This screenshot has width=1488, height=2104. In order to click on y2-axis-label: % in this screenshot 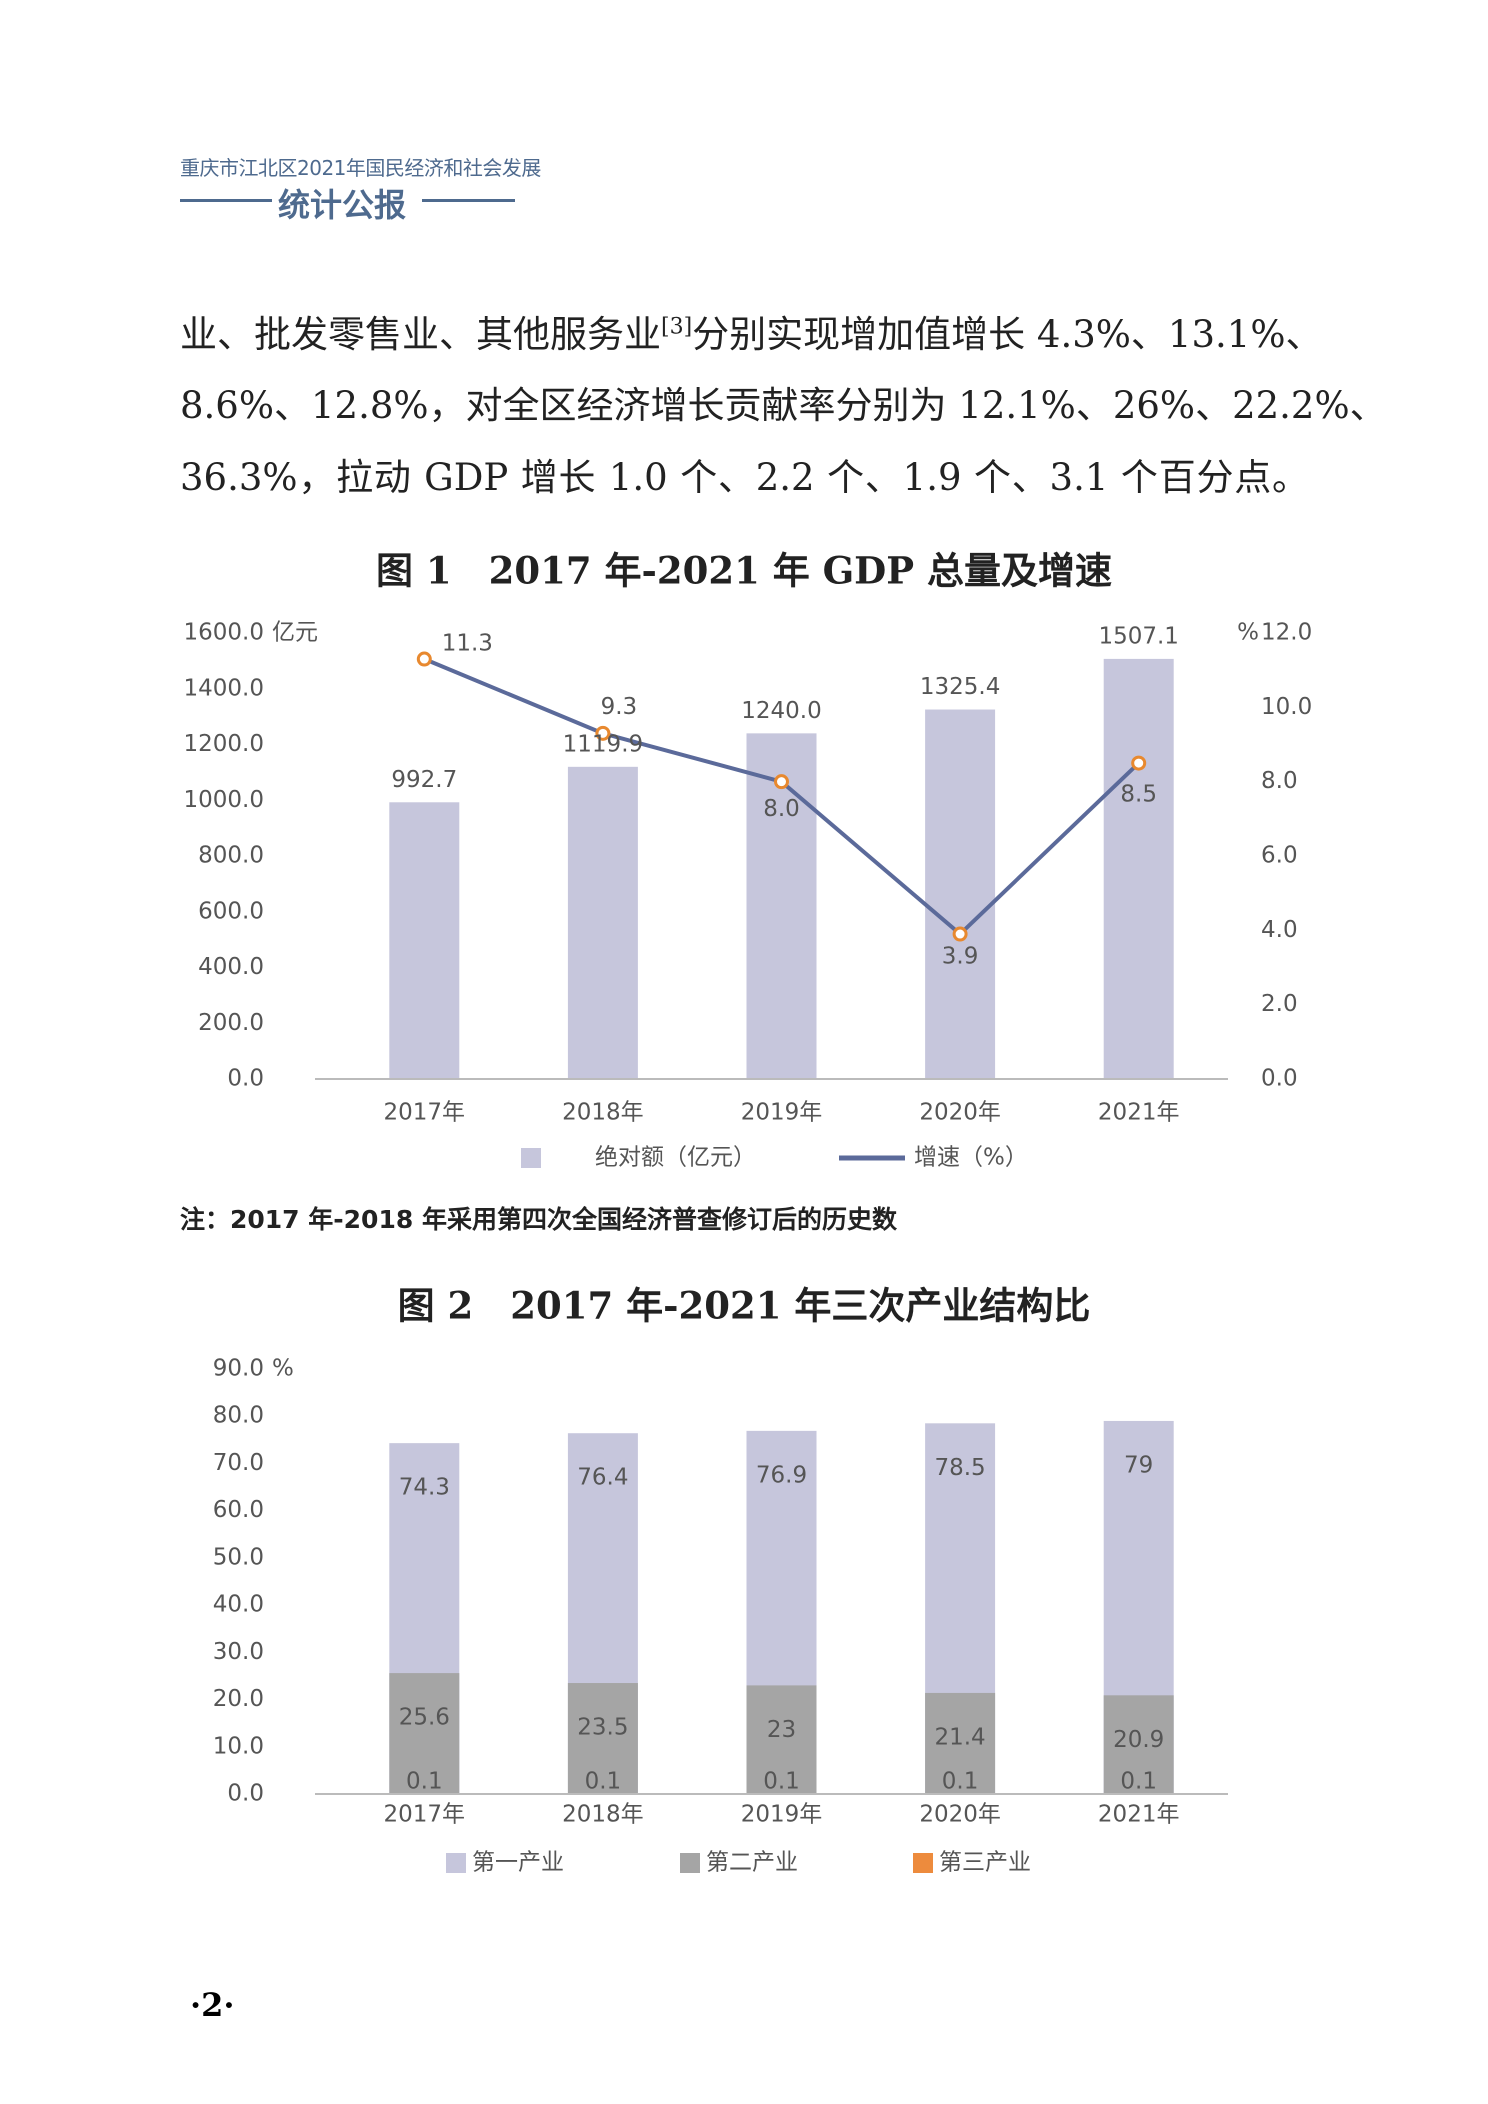, I will do `click(1248, 633)`.